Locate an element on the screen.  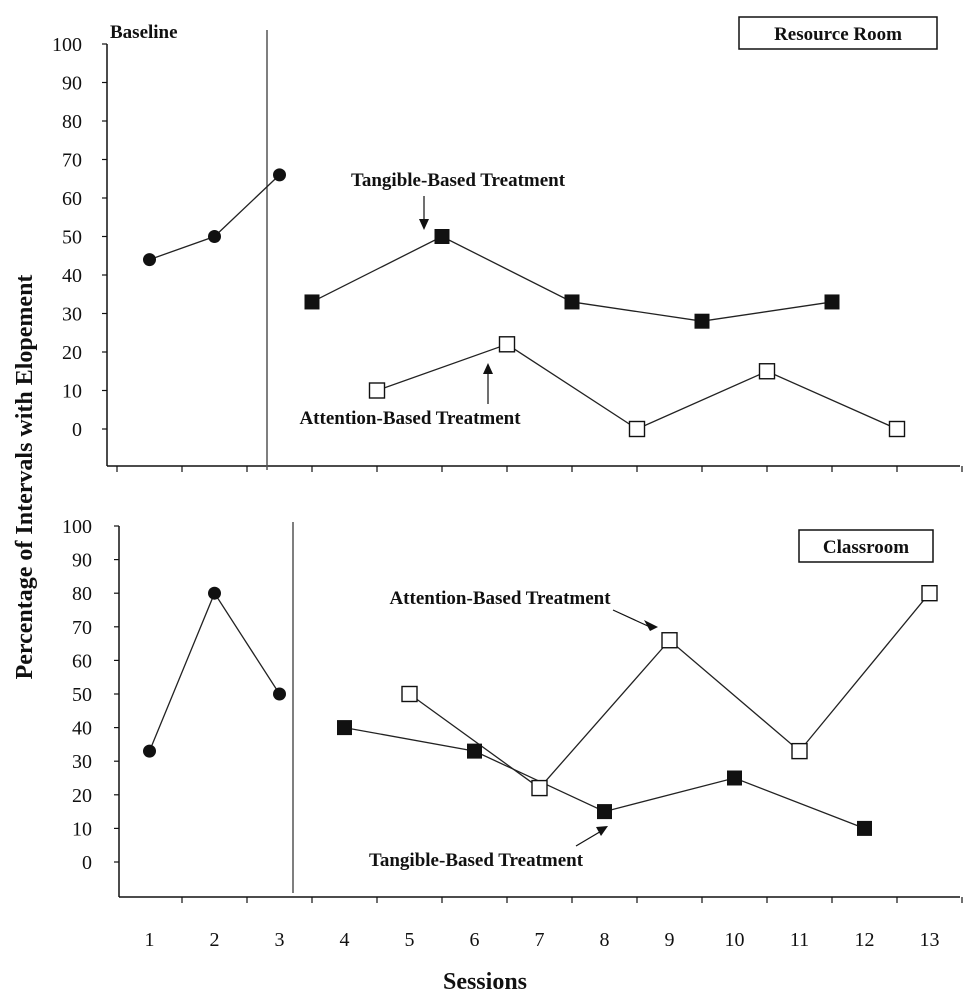
resource-room-title-box is located at coordinates (838, 33).